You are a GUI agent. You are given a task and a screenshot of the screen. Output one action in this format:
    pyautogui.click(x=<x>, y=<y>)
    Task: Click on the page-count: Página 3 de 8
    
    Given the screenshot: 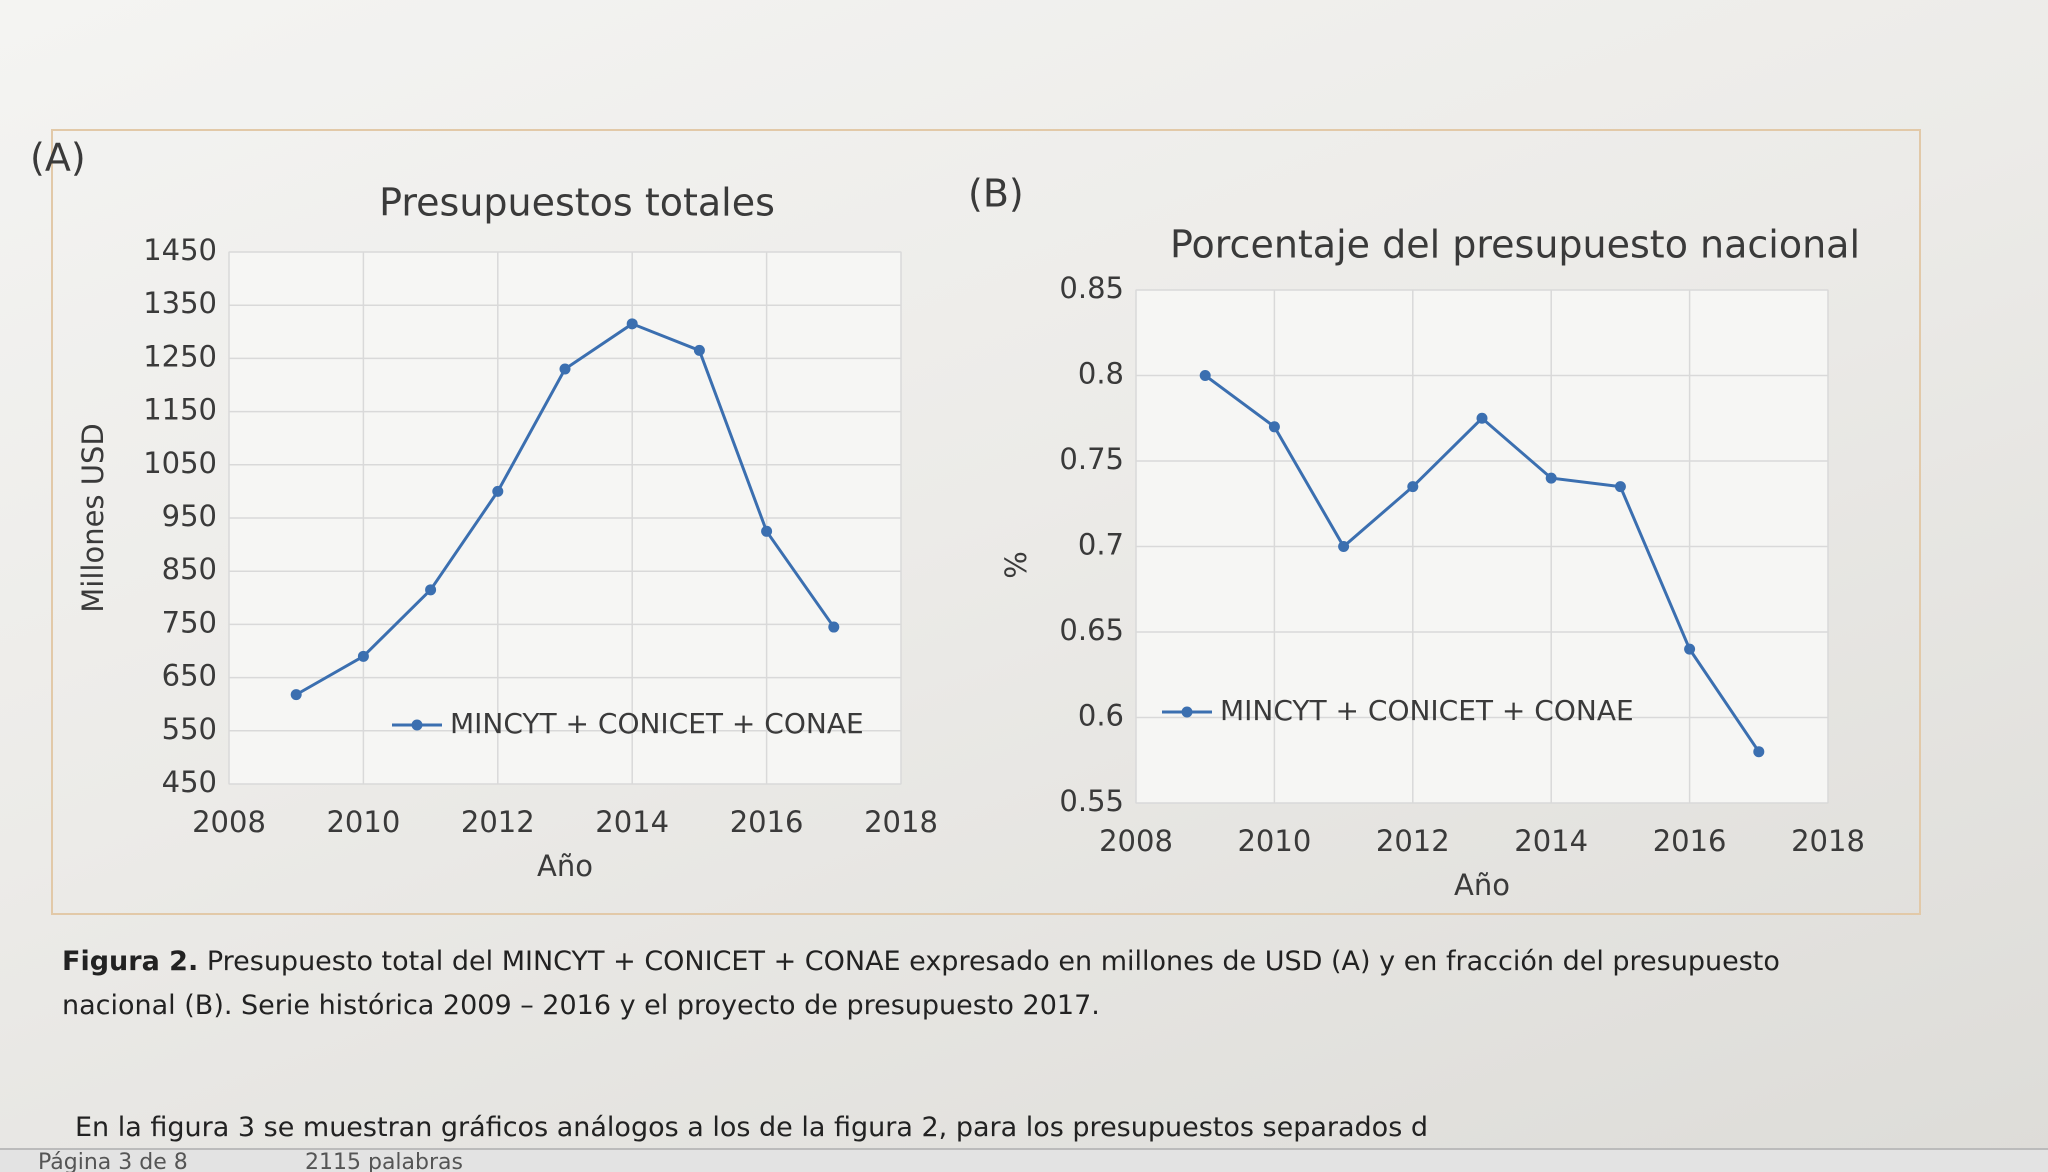 What is the action you would take?
    pyautogui.click(x=113, y=1161)
    